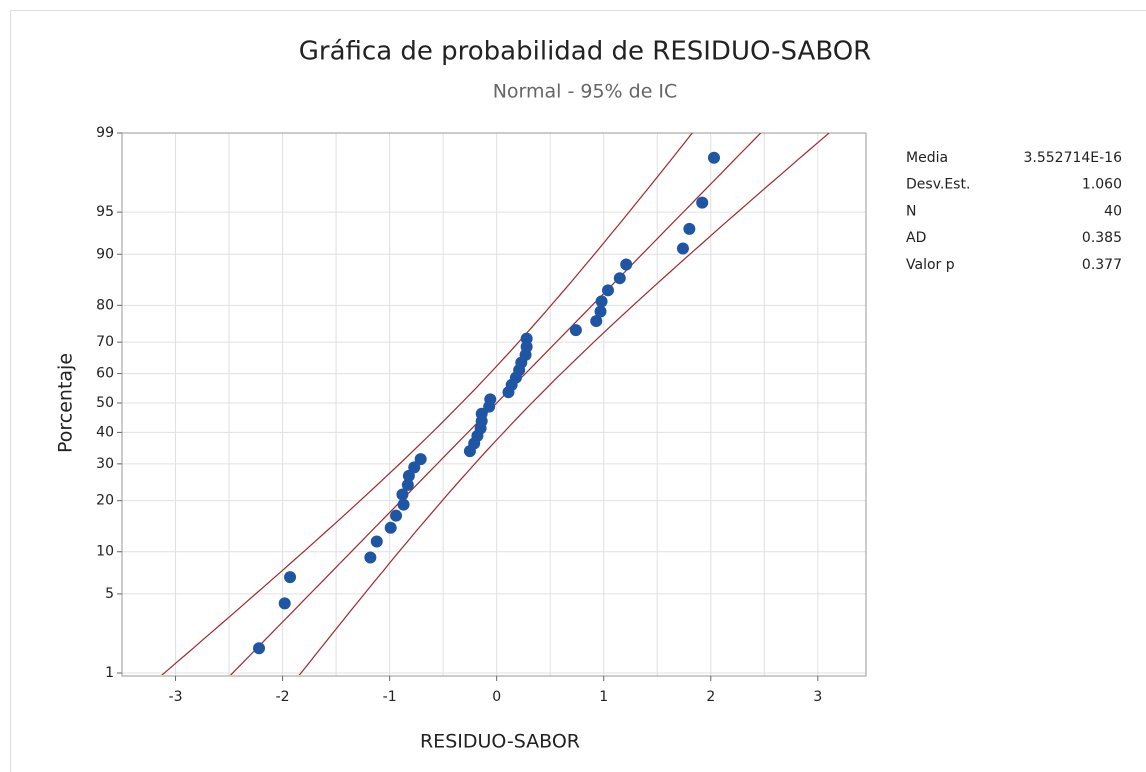  I want to click on y-tick-label: 90, so click(105, 254).